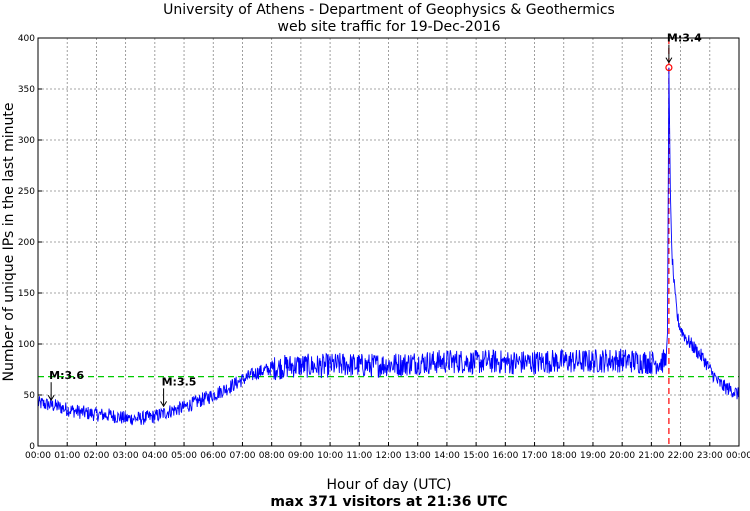 The image size is (750, 511). Describe the element at coordinates (26, 192) in the screenshot. I see `y-tick-label: 250` at that location.